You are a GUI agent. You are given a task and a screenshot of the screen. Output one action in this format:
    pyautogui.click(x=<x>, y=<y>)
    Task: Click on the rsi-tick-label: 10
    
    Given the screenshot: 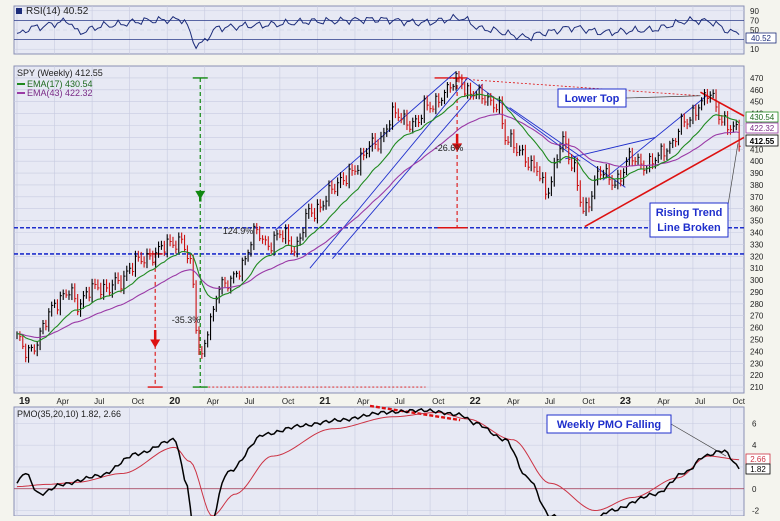 What is the action you would take?
    pyautogui.click(x=754, y=49)
    